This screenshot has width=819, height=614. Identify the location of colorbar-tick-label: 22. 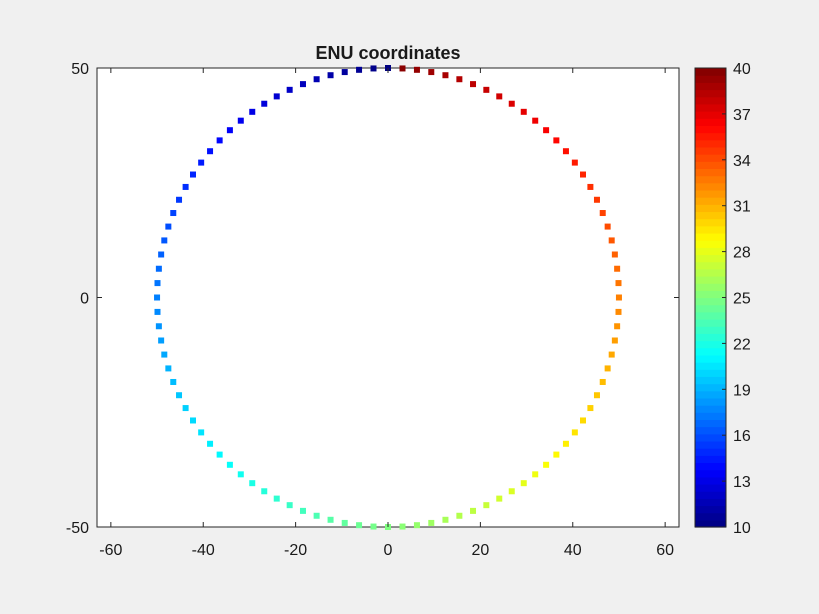
(742, 344).